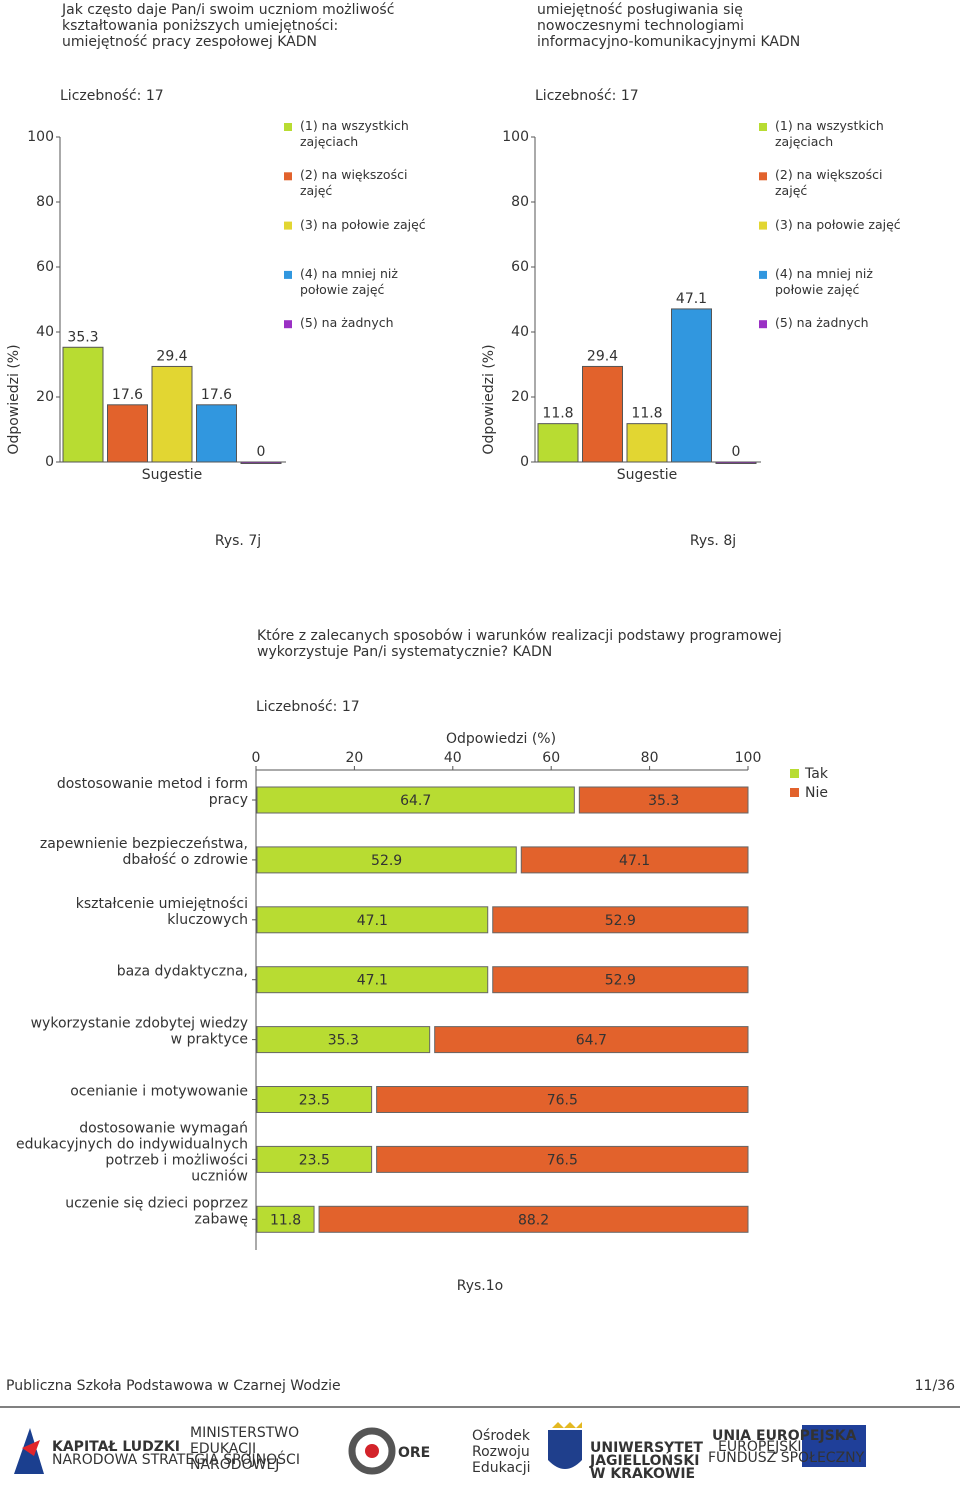  I want to click on y-tick-label: dostosowanie metod i form, so click(152, 784).